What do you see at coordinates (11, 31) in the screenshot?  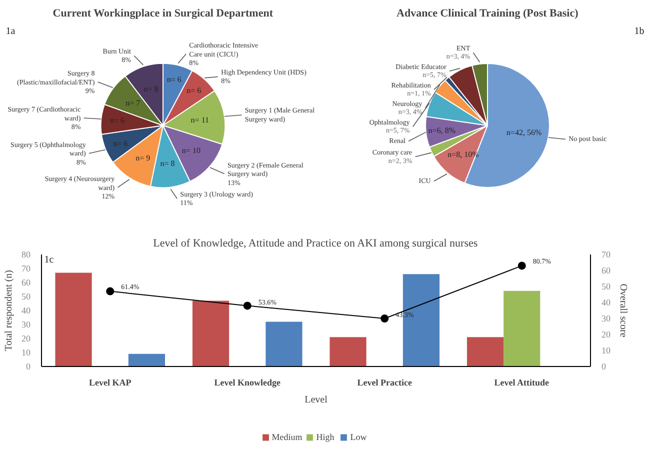 I see `text: 1a` at bounding box center [11, 31].